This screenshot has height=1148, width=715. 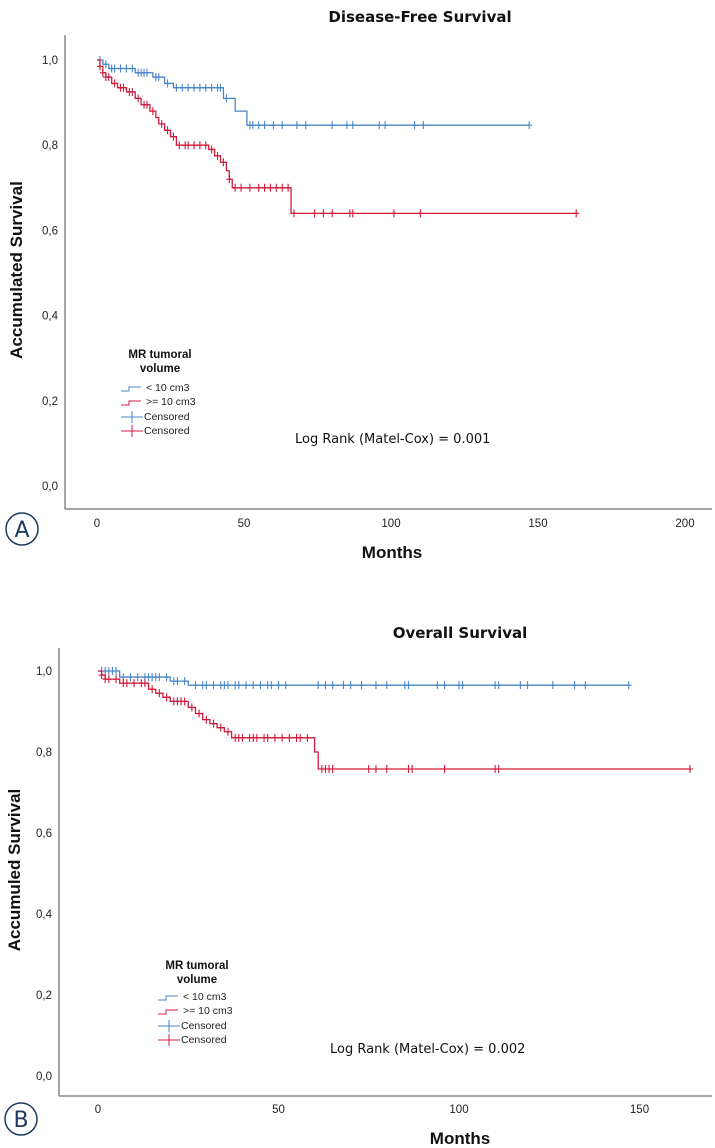 What do you see at coordinates (171, 402) in the screenshot?
I see `legend-label: >= 10 cm3` at bounding box center [171, 402].